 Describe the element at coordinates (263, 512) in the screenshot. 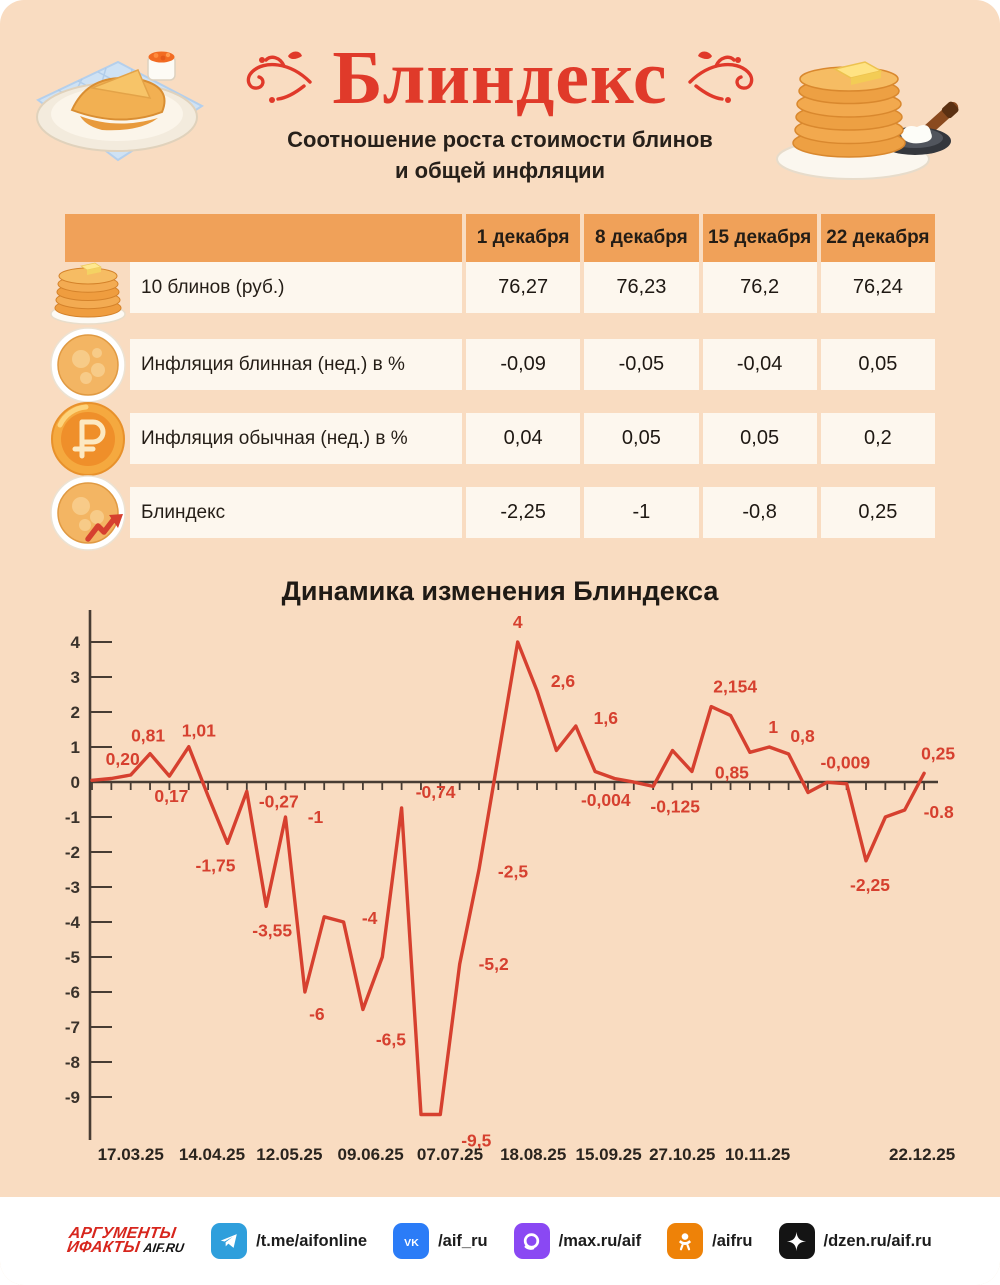

I see `row-label: Блиндекс` at that location.